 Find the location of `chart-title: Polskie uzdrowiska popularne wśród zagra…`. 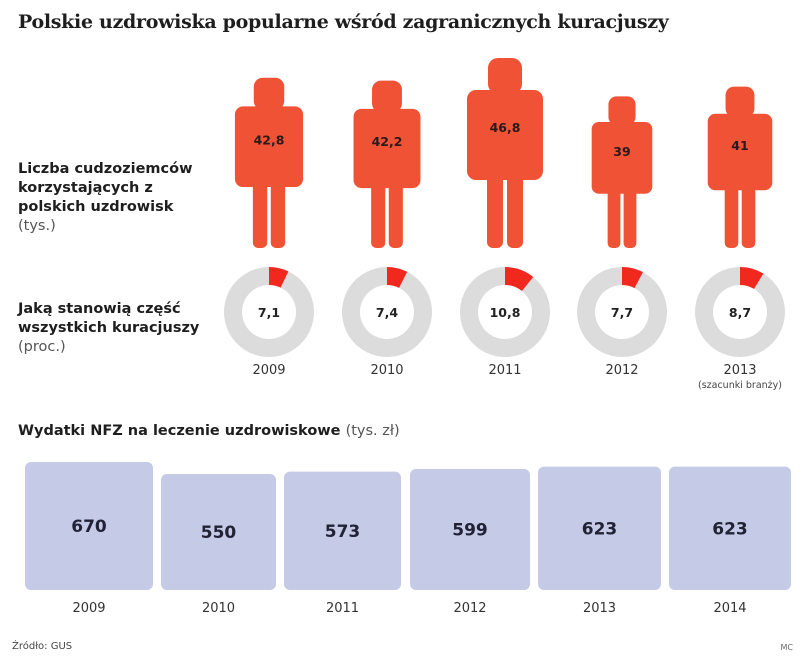

chart-title: Polskie uzdrowiska popularne wśród zagra… is located at coordinates (343, 22).